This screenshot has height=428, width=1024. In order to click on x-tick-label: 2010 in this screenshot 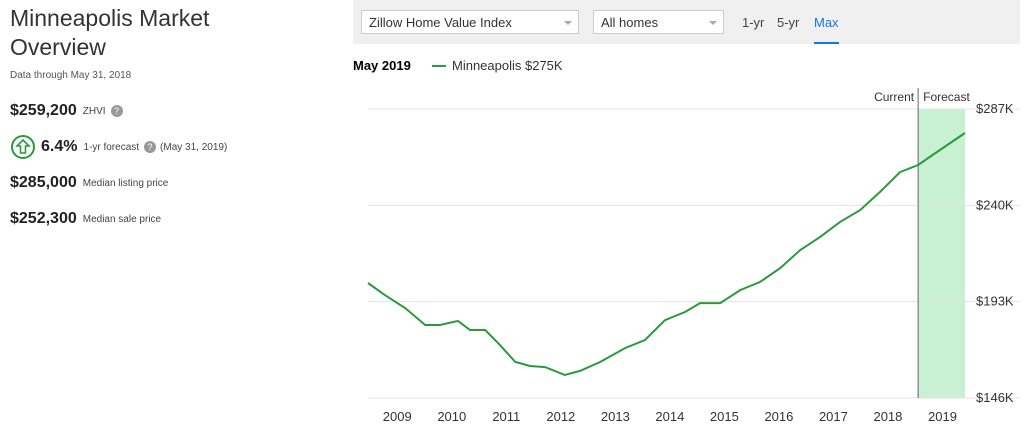, I will do `click(451, 416)`.